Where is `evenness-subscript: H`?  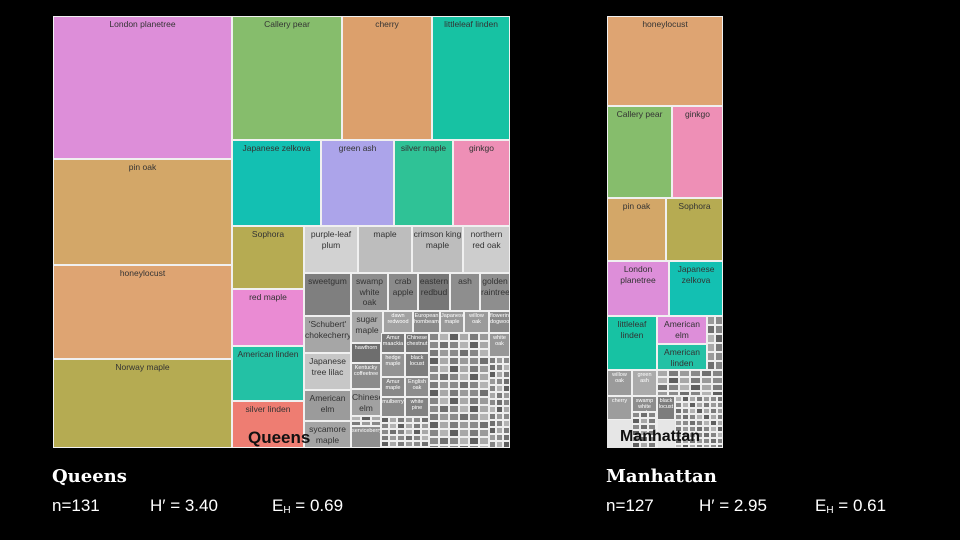
evenness-subscript: H is located at coordinates (287, 510).